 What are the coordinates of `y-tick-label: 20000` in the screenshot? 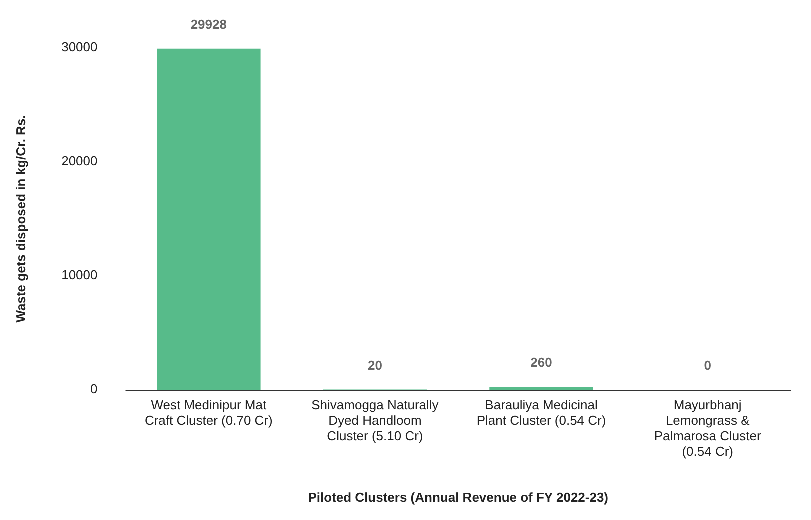 It's located at (80, 161).